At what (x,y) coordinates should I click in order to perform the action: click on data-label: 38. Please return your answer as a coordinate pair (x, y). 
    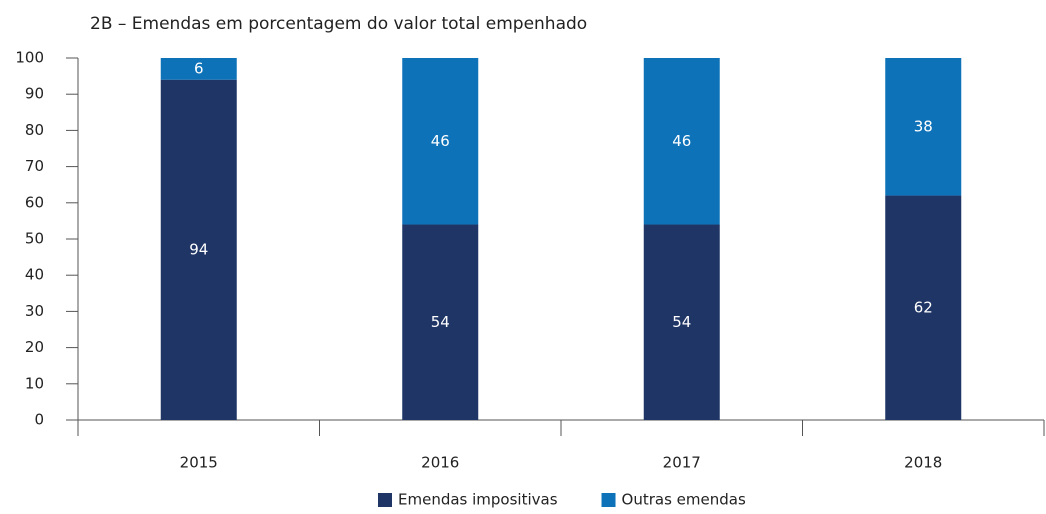
    Looking at the image, I should click on (923, 126).